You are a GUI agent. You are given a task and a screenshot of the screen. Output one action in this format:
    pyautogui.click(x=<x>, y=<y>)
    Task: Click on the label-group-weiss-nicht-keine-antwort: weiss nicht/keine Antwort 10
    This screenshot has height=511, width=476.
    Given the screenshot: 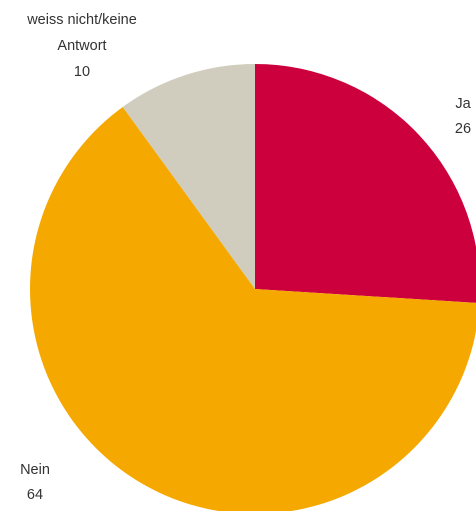 What is the action you would take?
    pyautogui.click(x=81, y=46)
    